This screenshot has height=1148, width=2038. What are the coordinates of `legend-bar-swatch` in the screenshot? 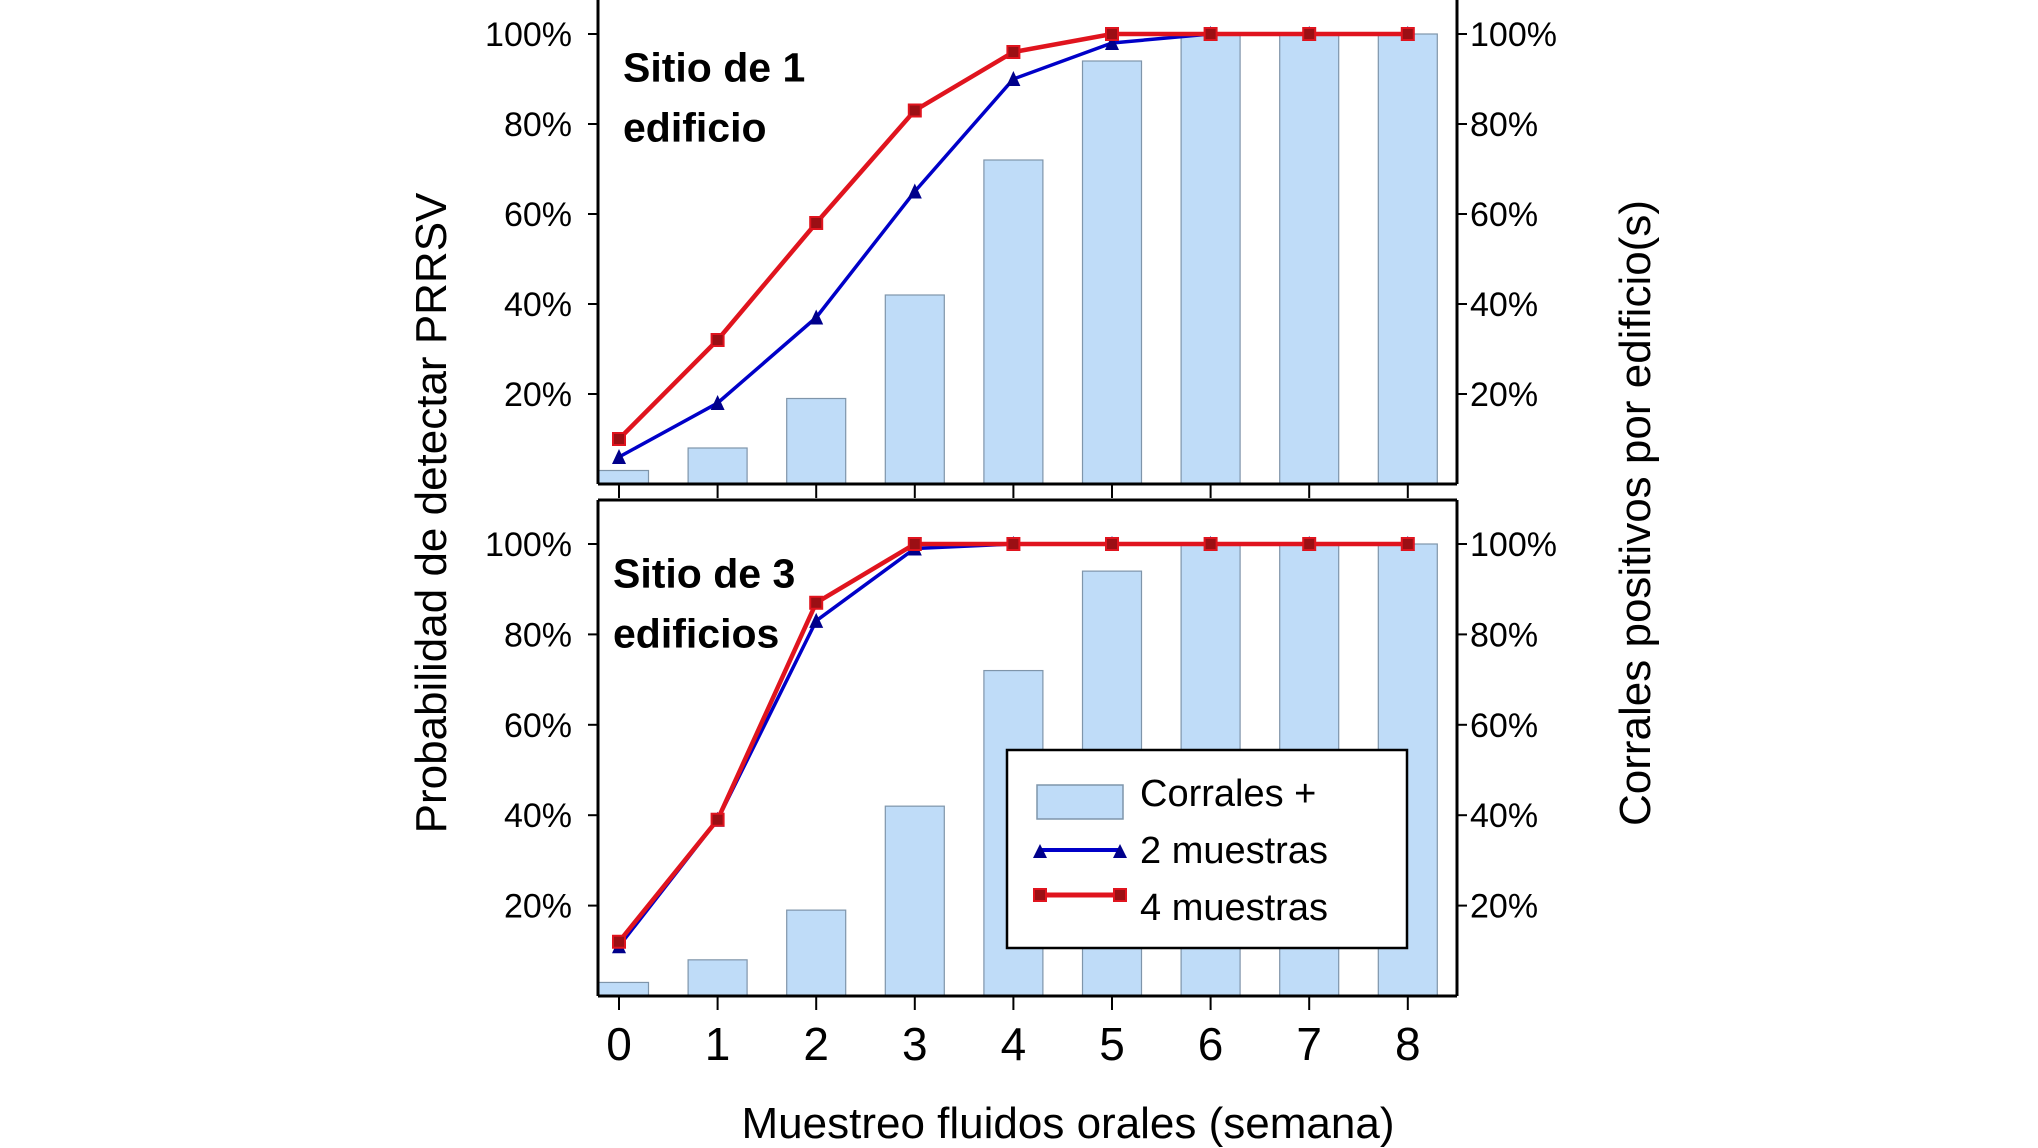 It's located at (1080, 802).